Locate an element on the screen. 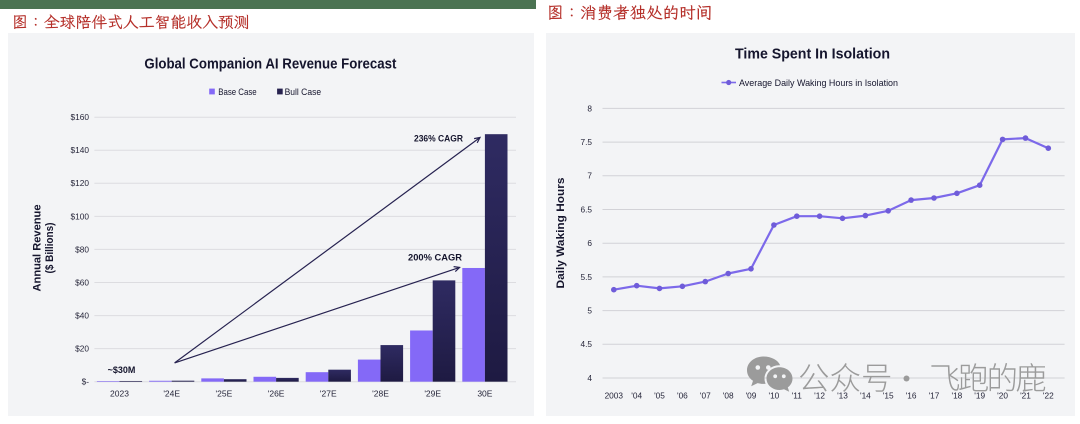 The image size is (1080, 424). svg-text: '26E is located at coordinates (276, 394).